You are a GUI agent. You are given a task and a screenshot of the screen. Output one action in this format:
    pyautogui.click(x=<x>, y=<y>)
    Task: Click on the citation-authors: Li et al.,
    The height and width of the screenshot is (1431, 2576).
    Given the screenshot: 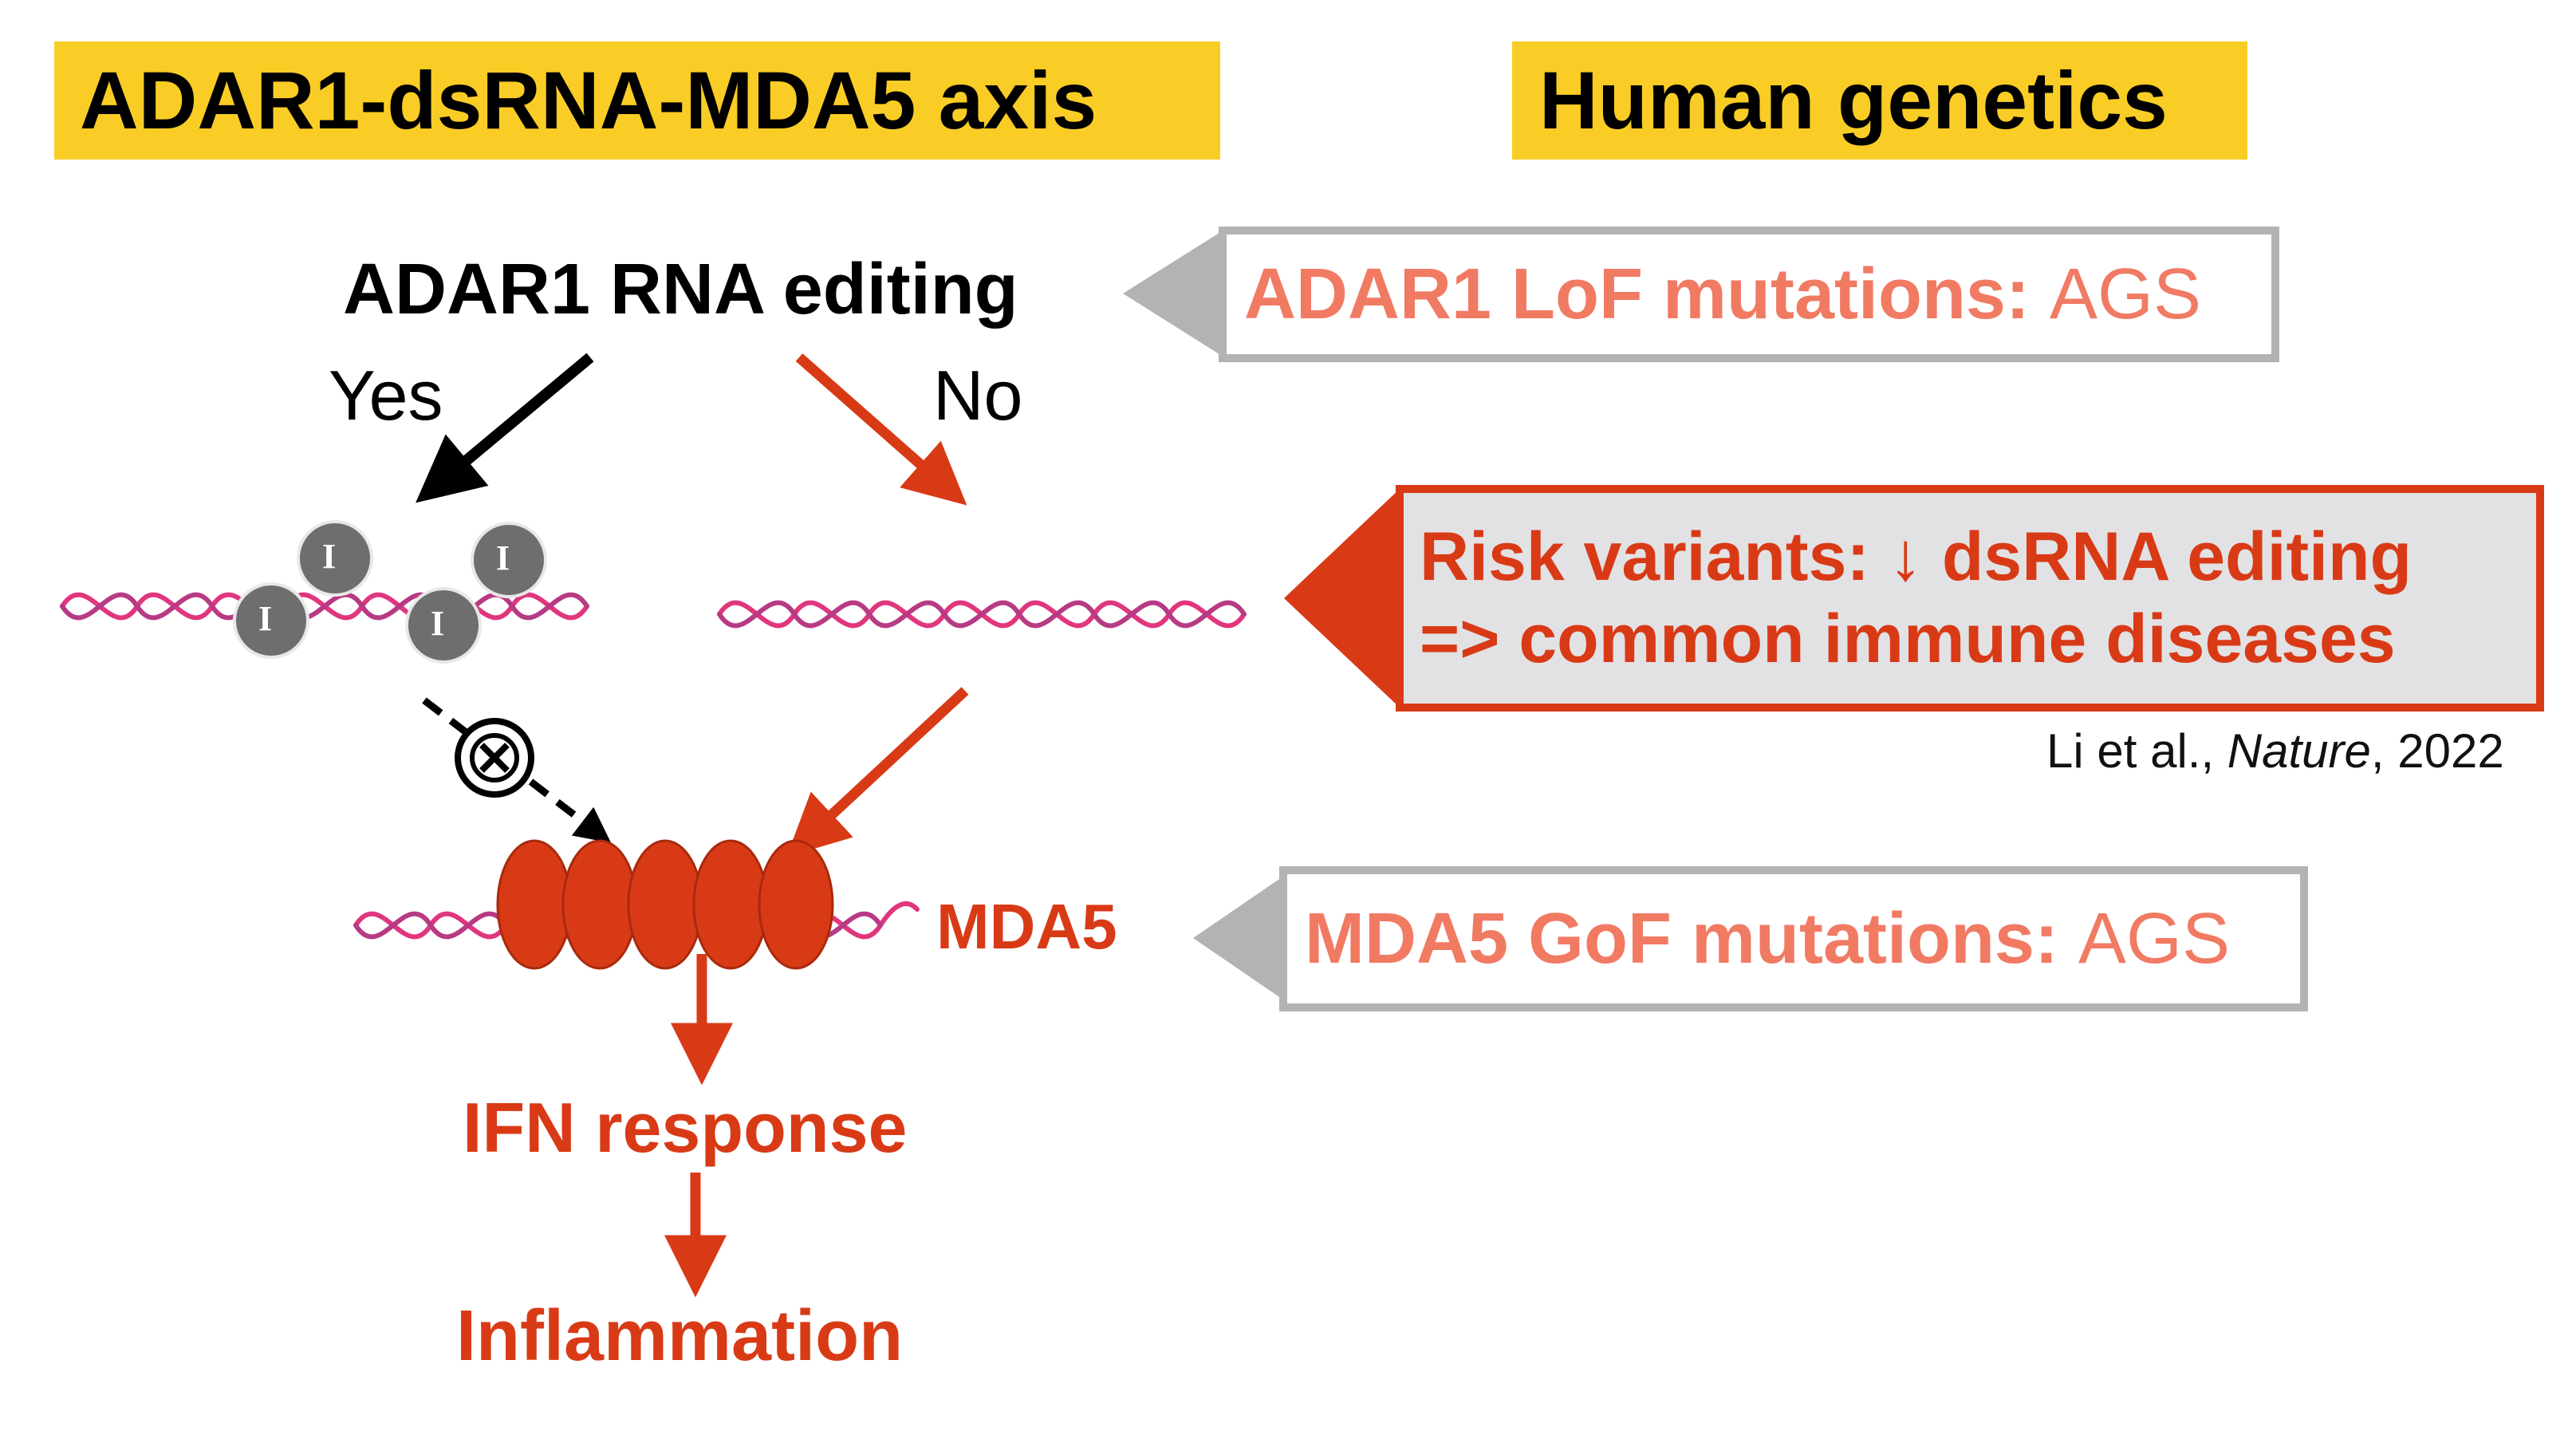 What is the action you would take?
    pyautogui.click(x=2136, y=751)
    